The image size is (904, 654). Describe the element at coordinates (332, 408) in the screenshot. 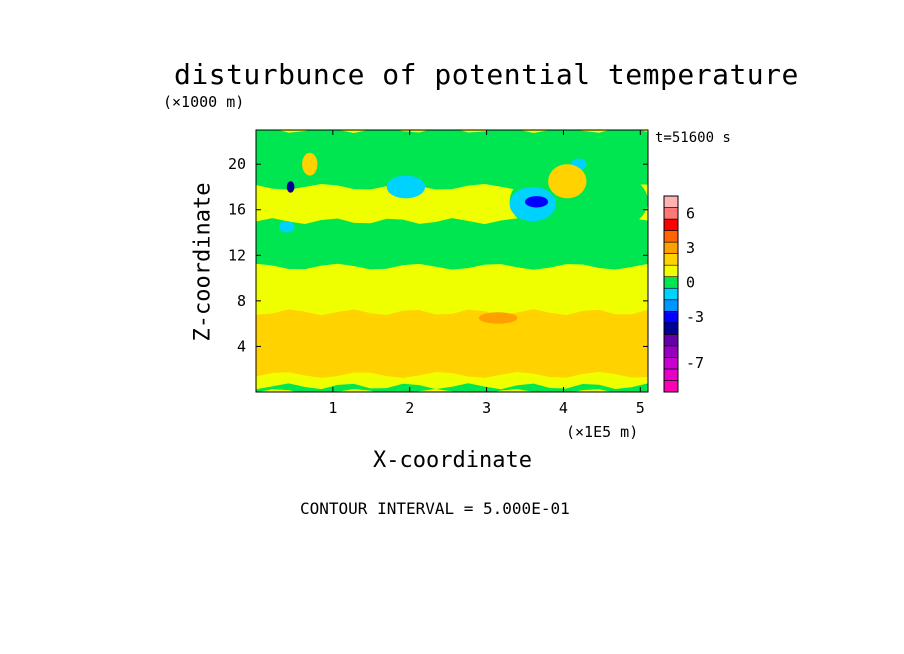

I see `x-tick-label: 1` at that location.